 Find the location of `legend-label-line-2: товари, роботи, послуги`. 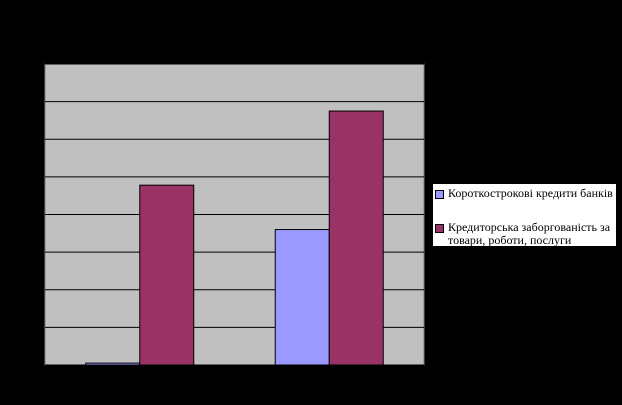

legend-label-line-2: товари, роботи, послуги is located at coordinates (510, 240).